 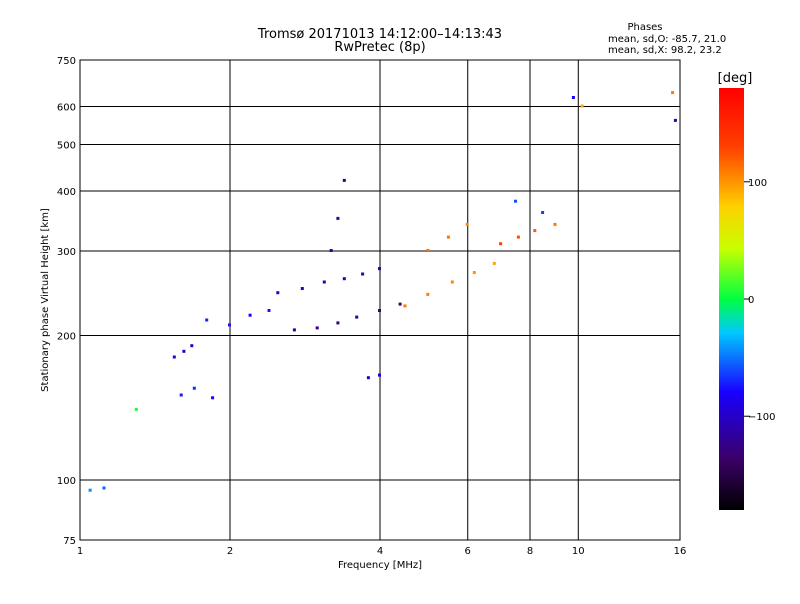 I want to click on stats-o-line: mean, sd,O: -85.7, 21.0, so click(x=667, y=39).